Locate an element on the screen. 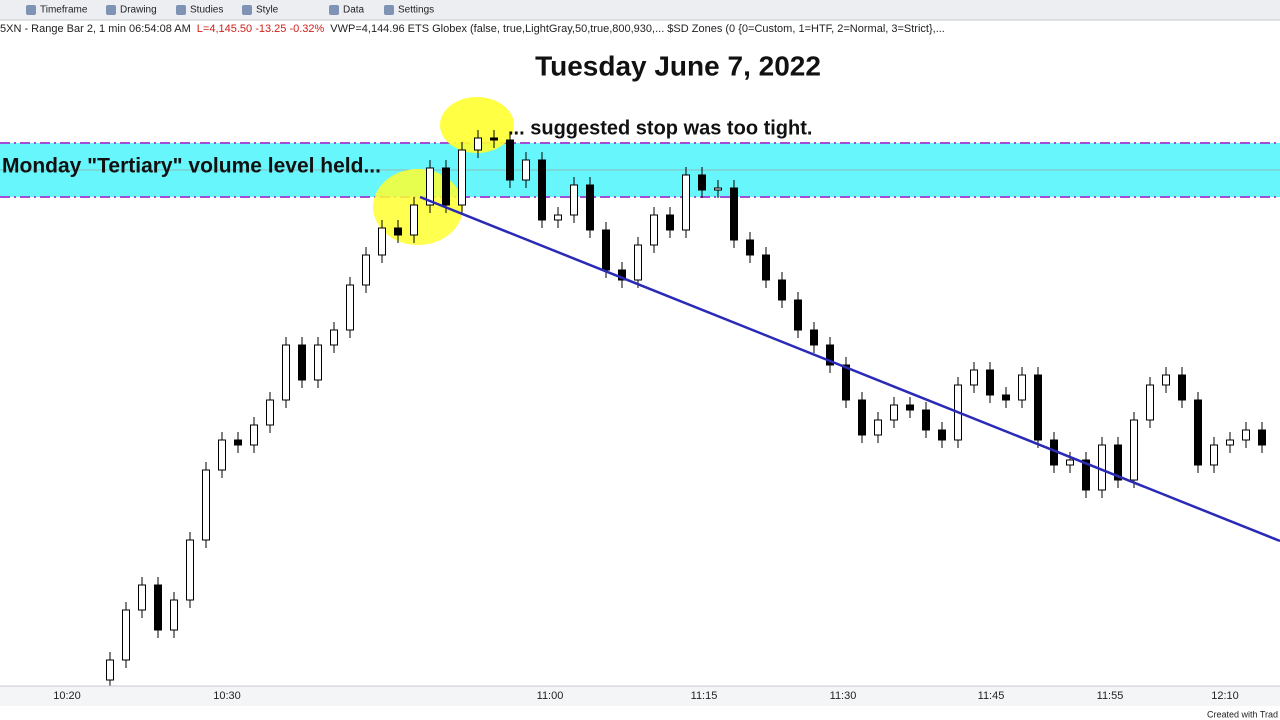 The width and height of the screenshot is (1280, 720). toolbar-button: Settings is located at coordinates (416, 10).